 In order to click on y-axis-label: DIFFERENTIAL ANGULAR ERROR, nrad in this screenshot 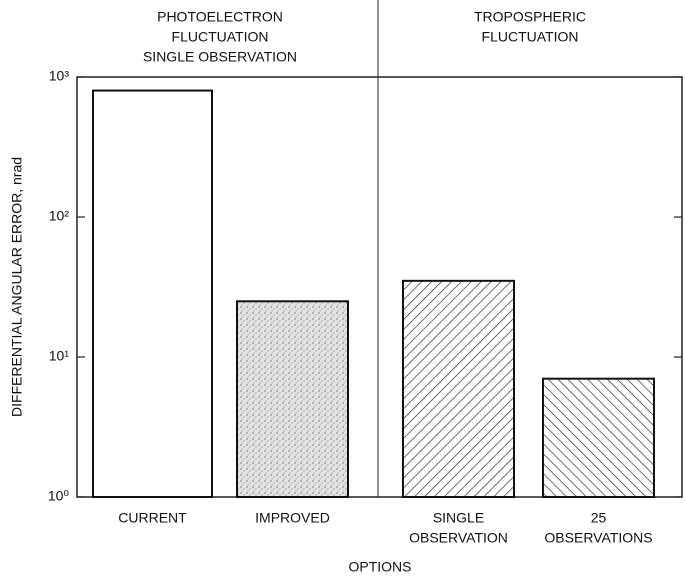, I will do `click(17, 287)`.